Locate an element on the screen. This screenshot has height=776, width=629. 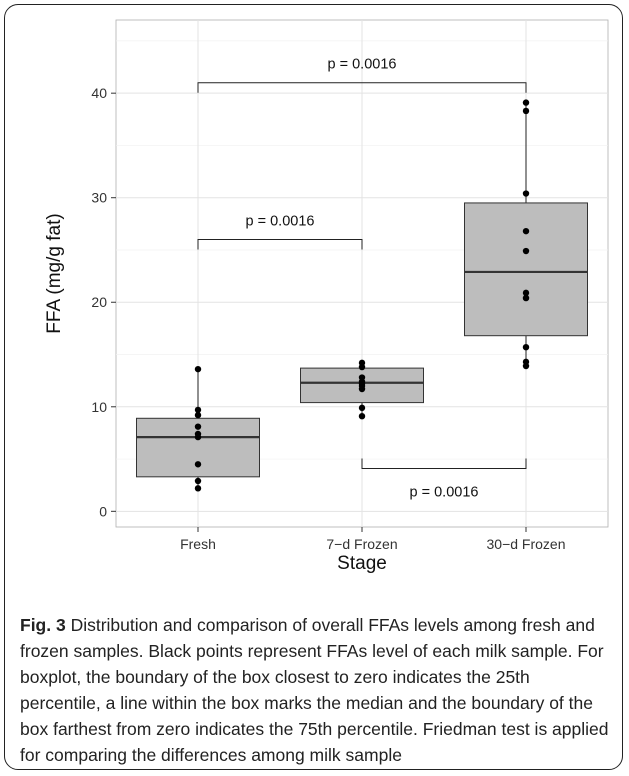
y-tick-label: 30 is located at coordinates (99, 198).